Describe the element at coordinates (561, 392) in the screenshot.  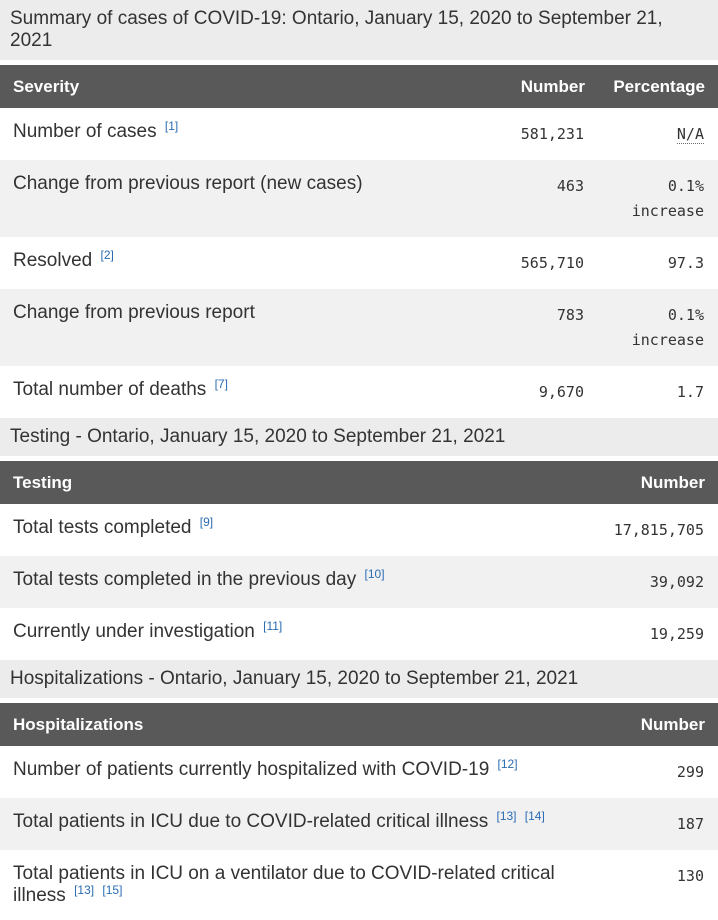
I see `number-value: 9,670` at that location.